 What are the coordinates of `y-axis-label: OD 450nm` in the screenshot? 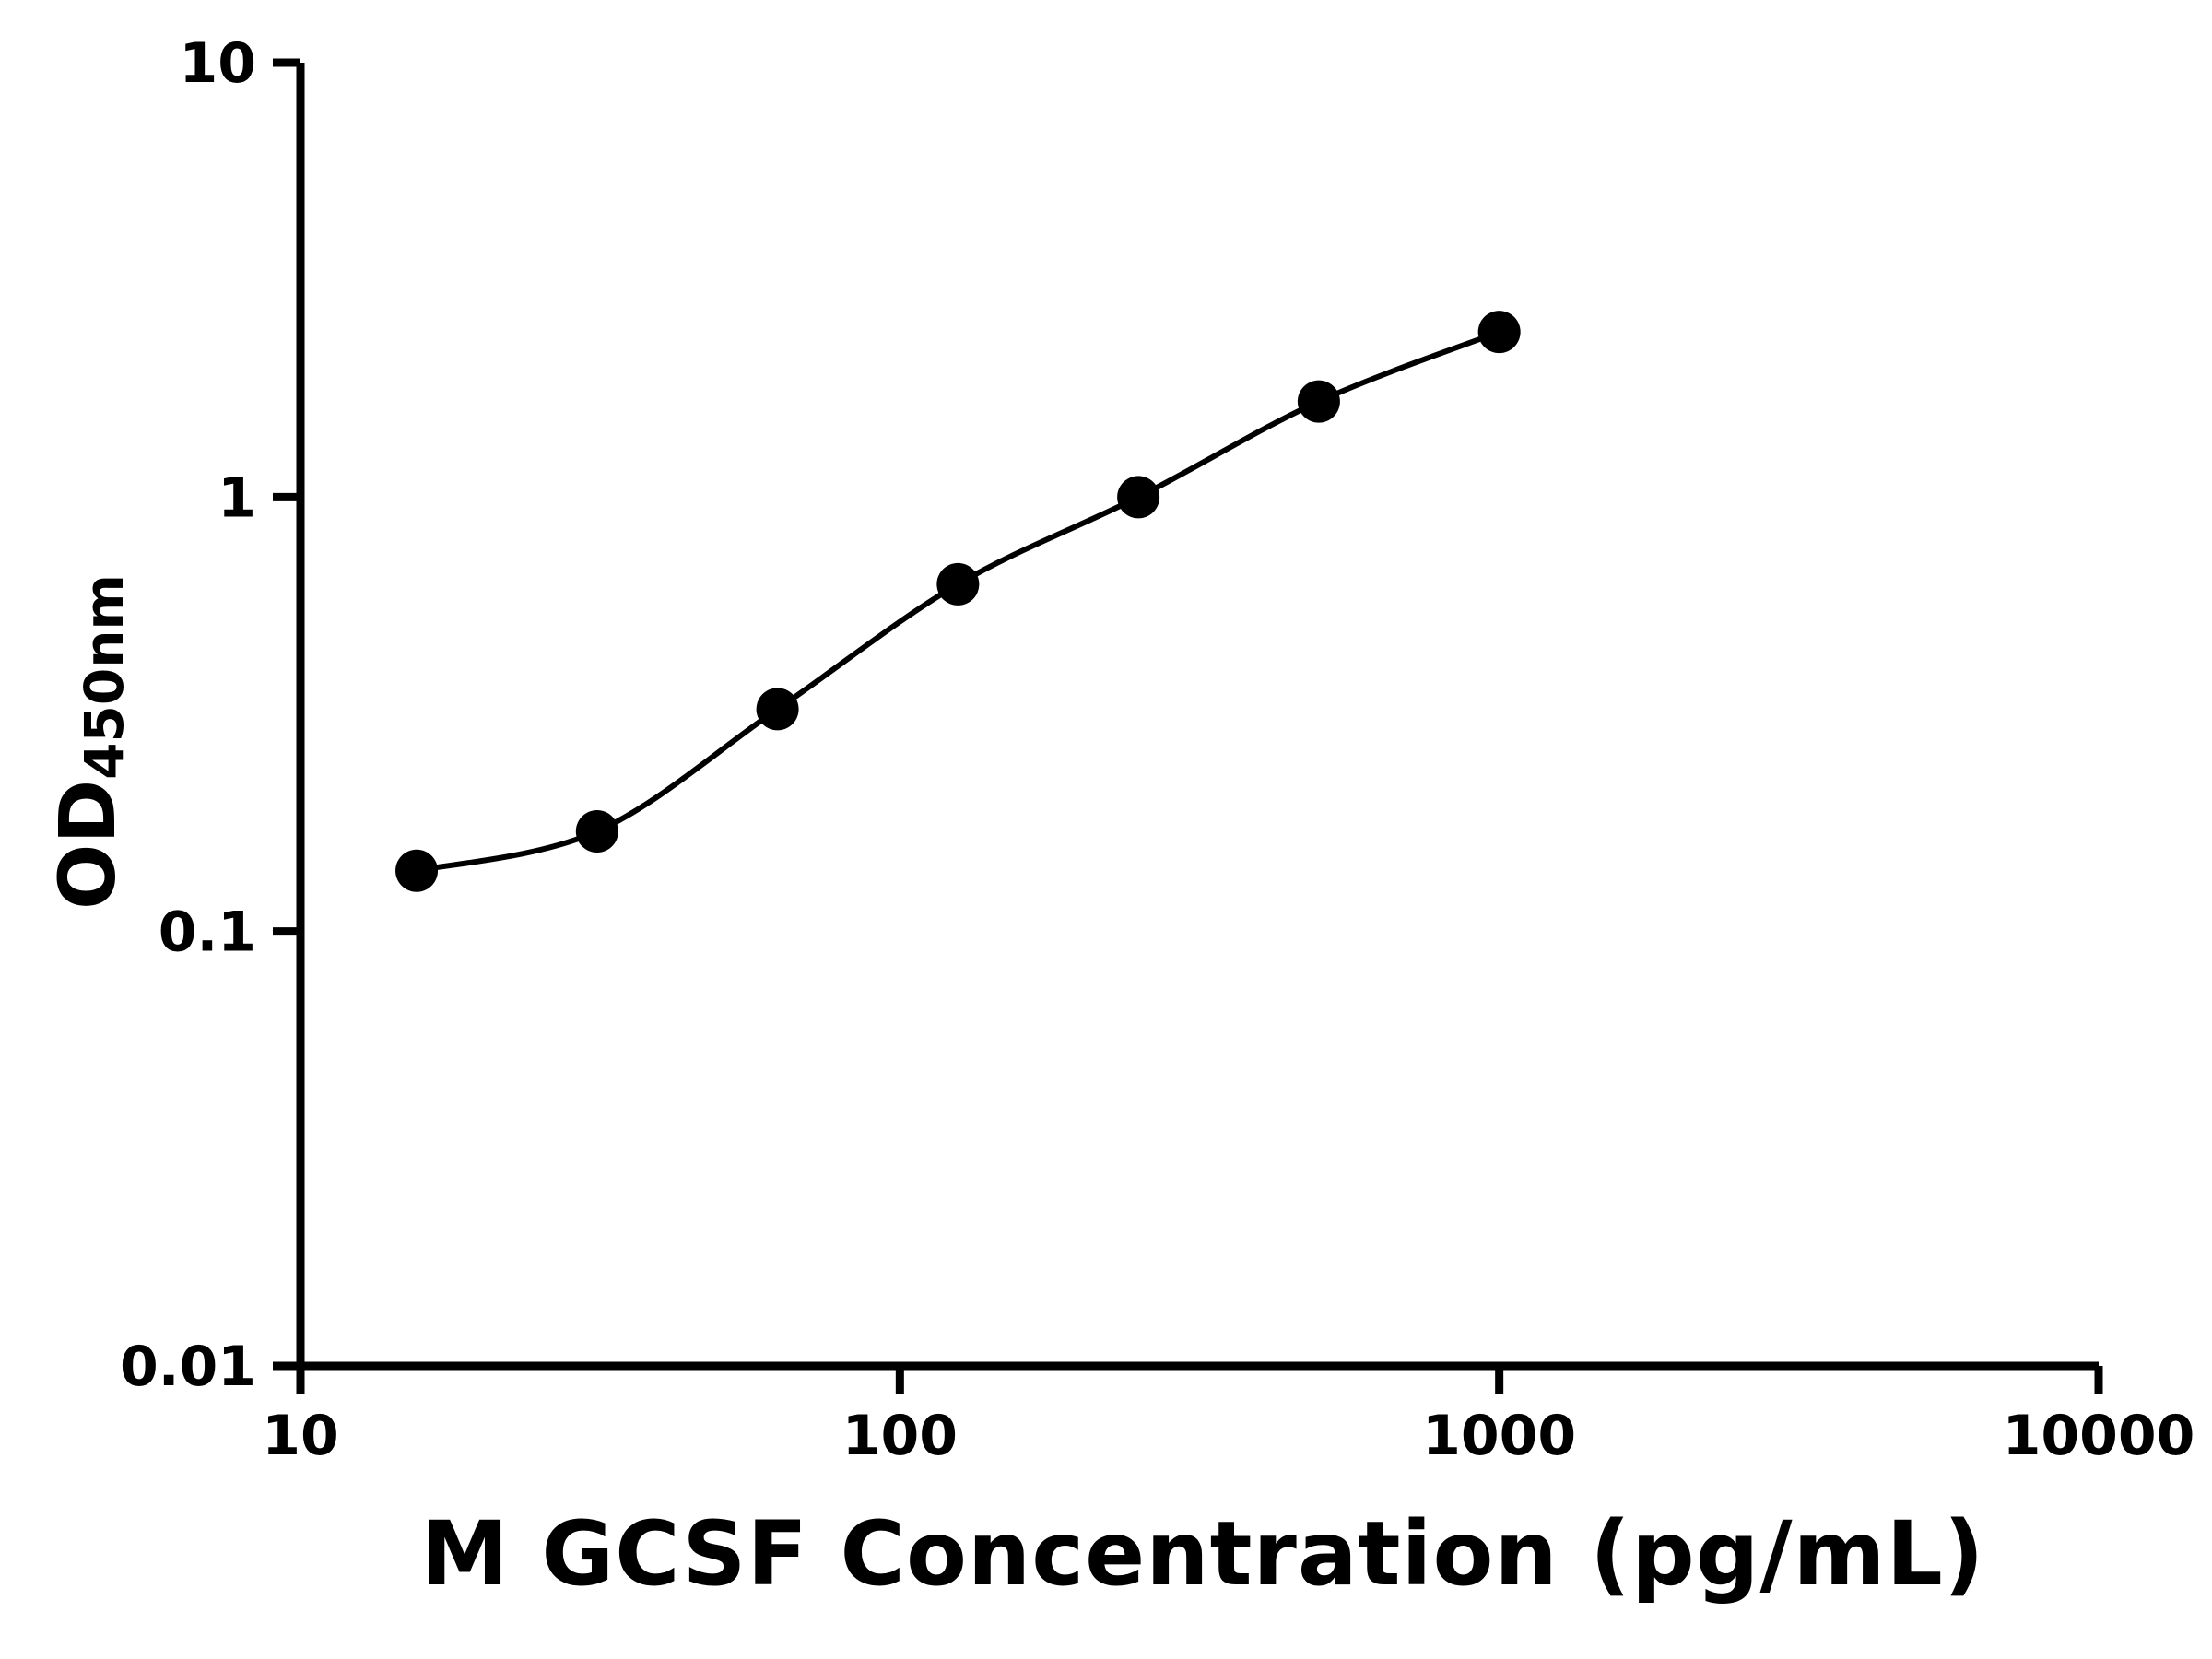 It's located at (87, 741).